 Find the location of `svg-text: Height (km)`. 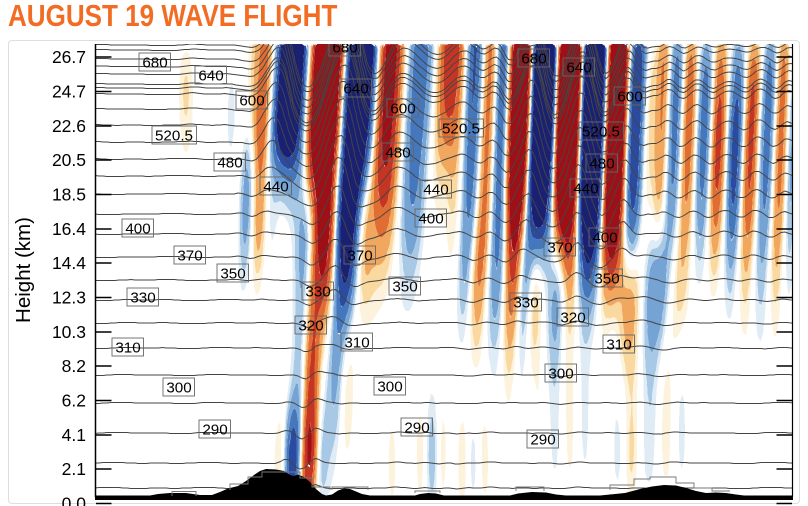

svg-text: Height (km) is located at coordinates (23, 270).